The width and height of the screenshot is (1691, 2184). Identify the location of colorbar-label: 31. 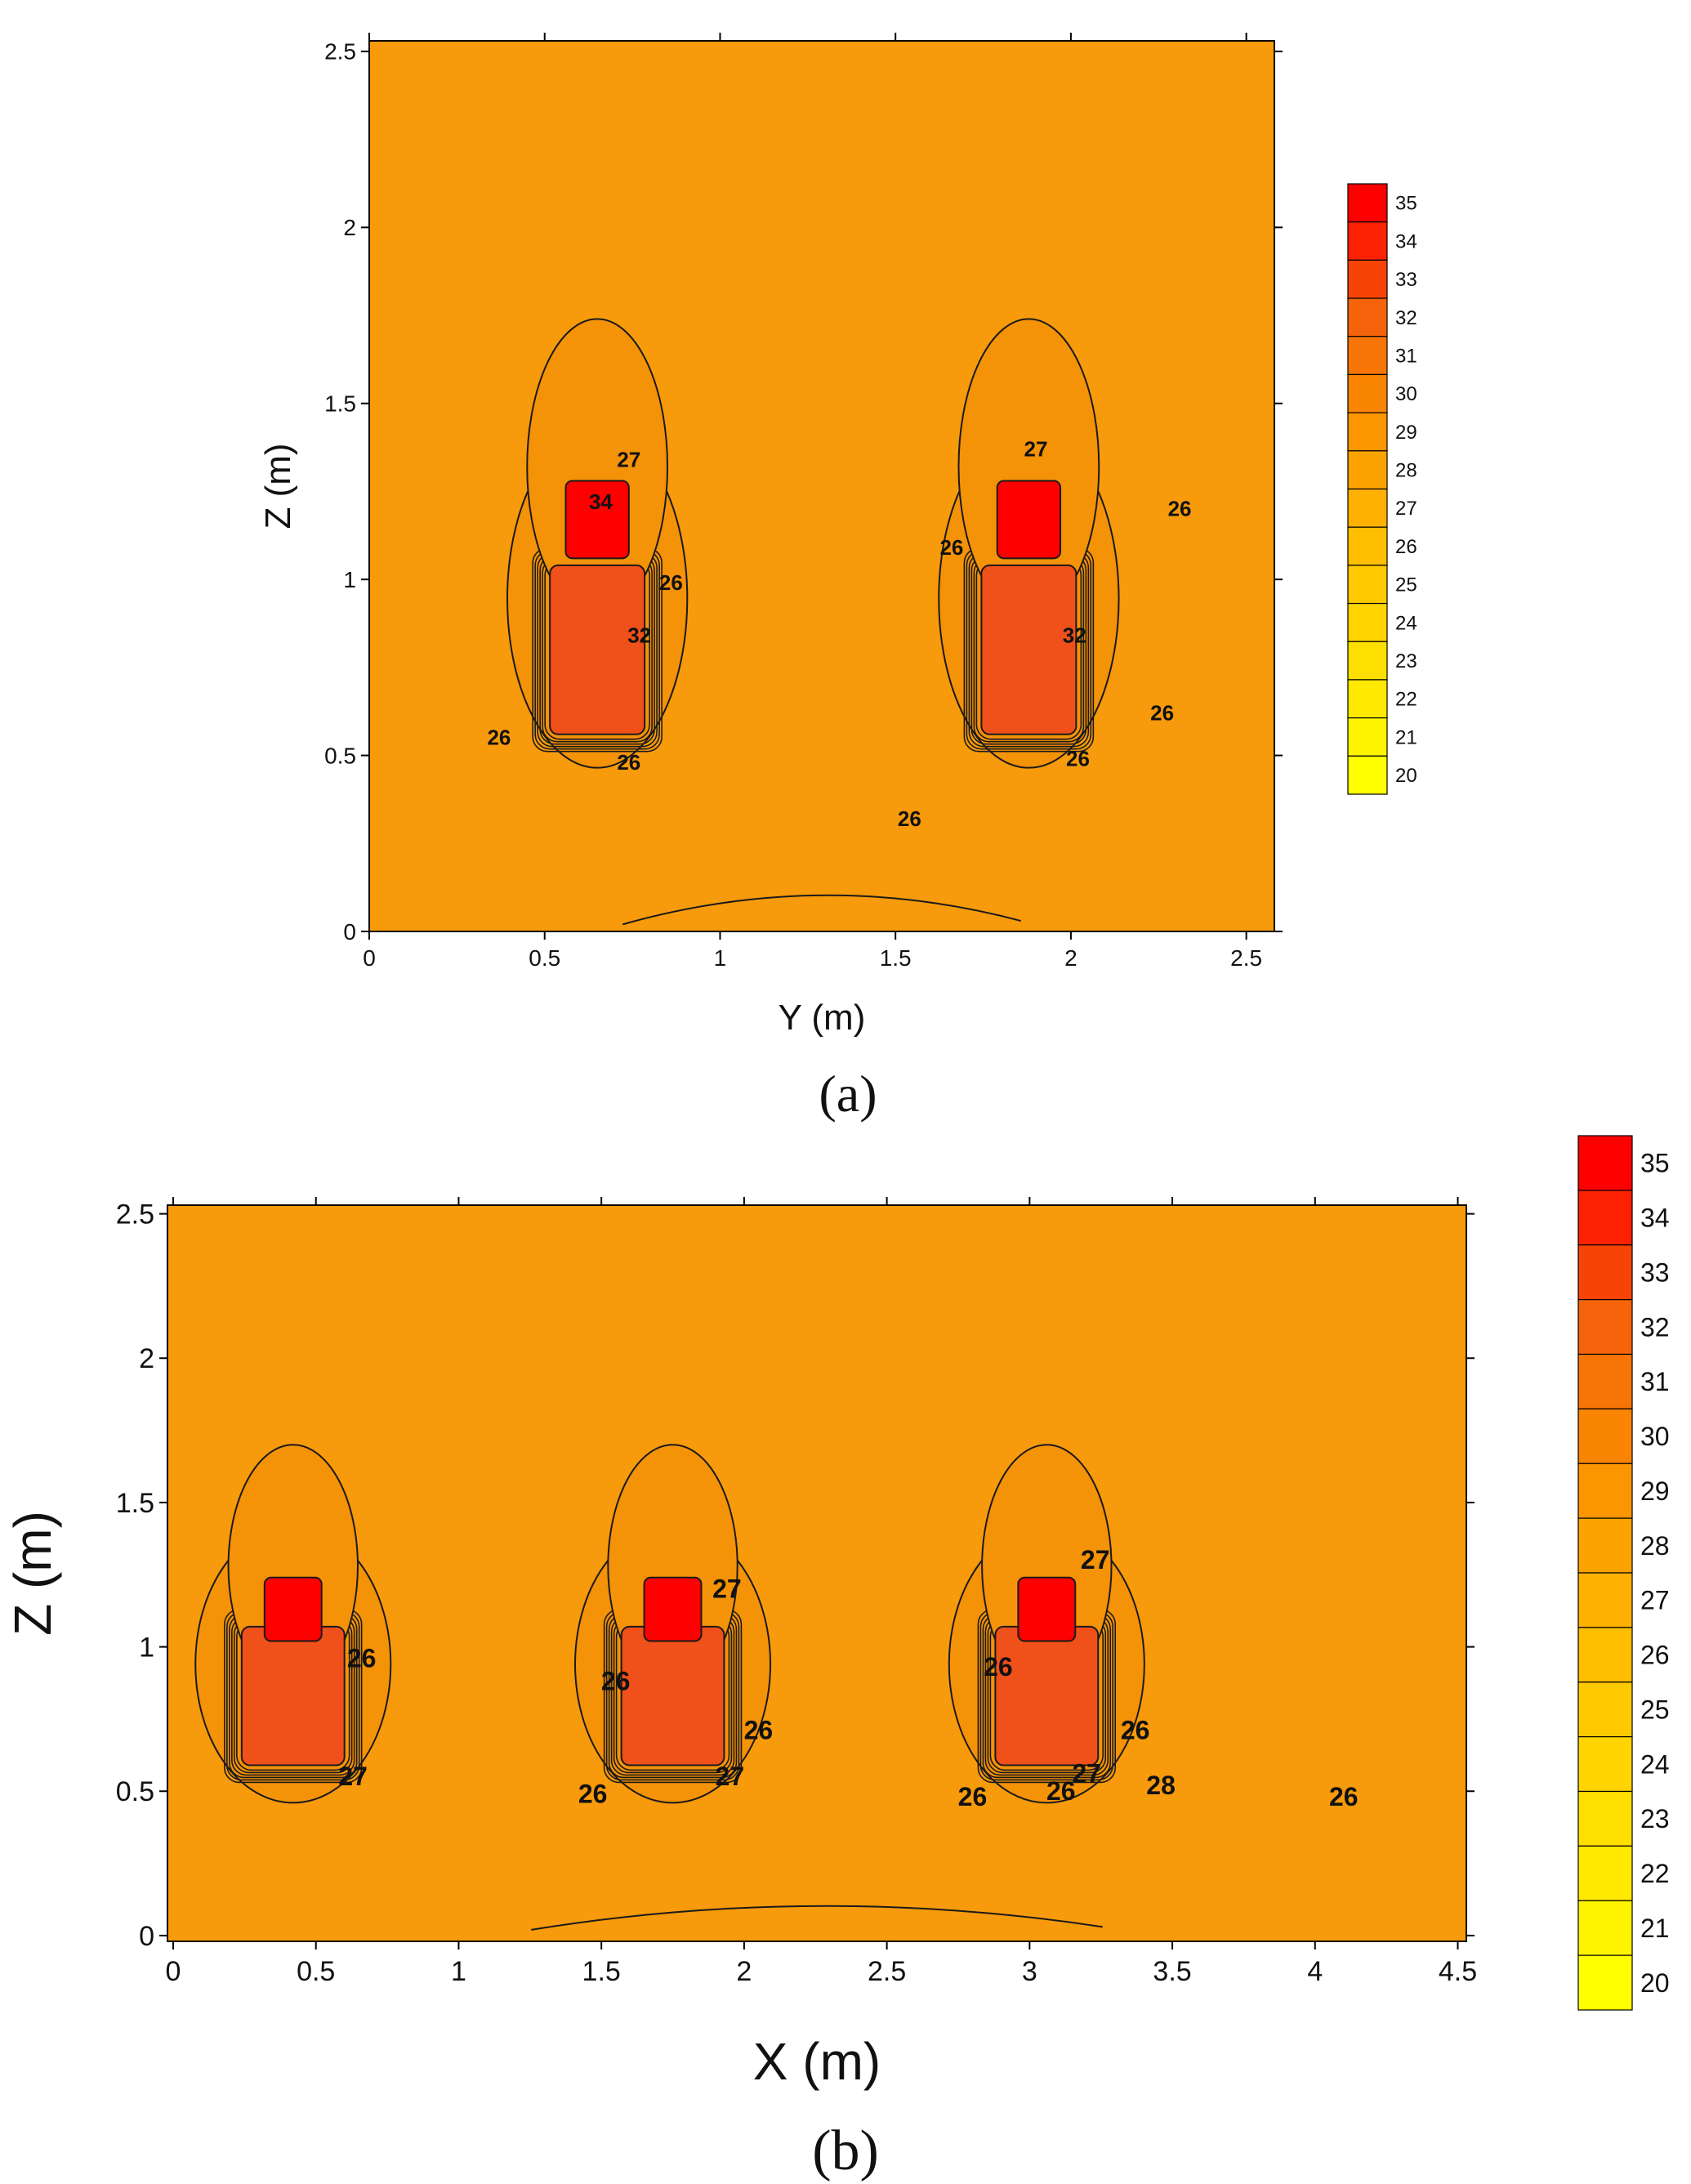
(1406, 356).